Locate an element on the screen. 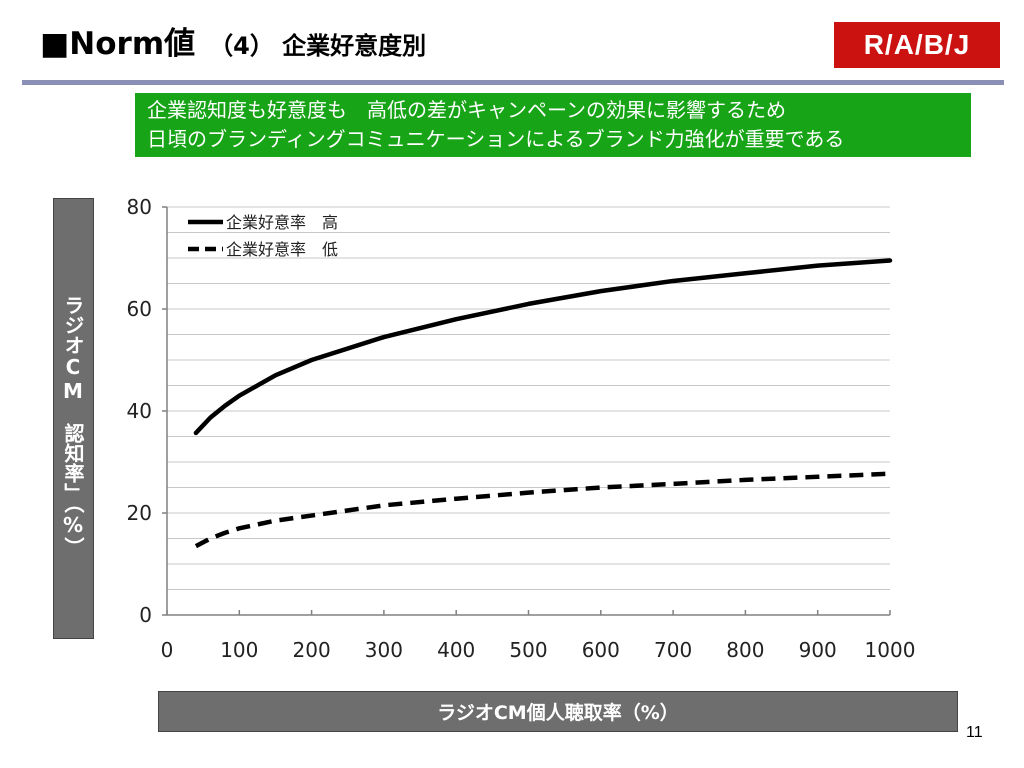 This screenshot has height=768, width=1024. x-axis-label: ラジオCM個人聴取率（%） is located at coordinates (558, 711).